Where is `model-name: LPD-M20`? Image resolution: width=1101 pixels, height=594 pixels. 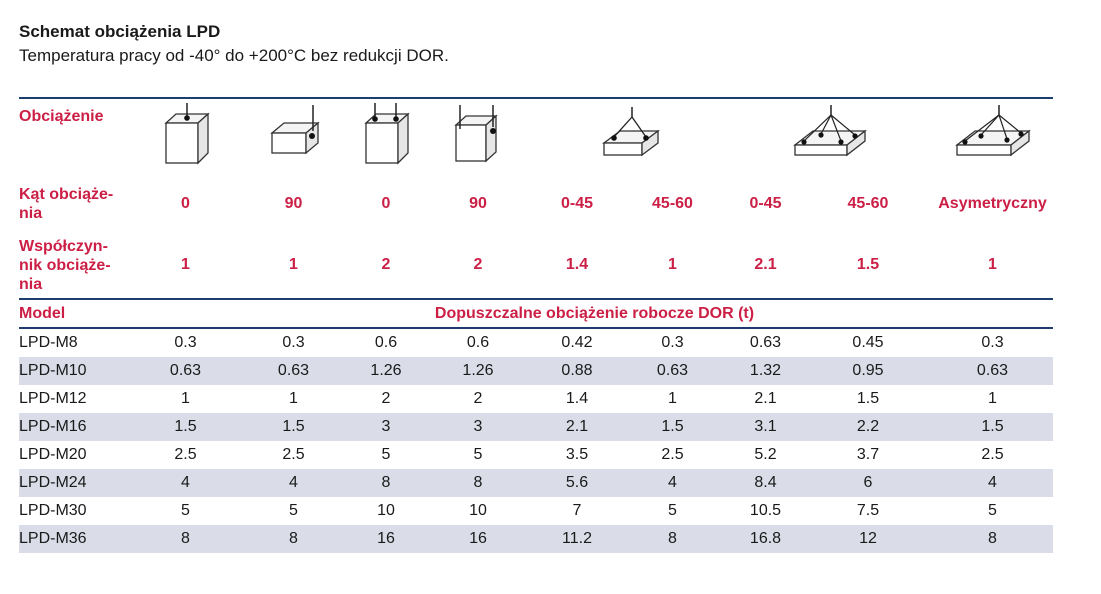
model-name: LPD-M20 is located at coordinates (53, 454).